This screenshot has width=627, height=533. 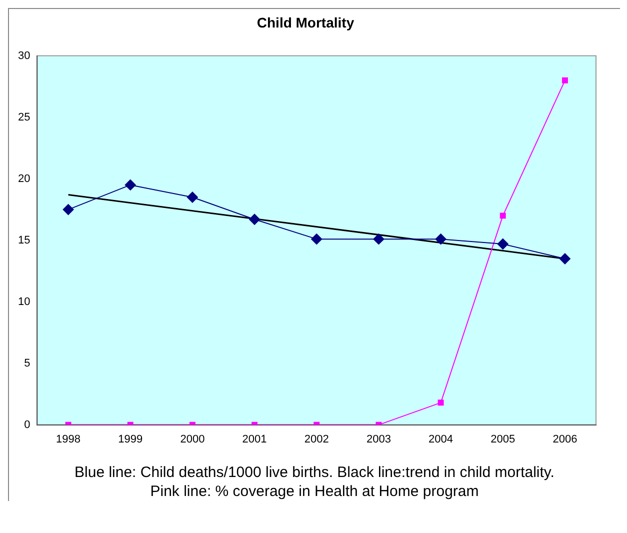 What do you see at coordinates (254, 439) in the screenshot?
I see `x-tick-label: 2001` at bounding box center [254, 439].